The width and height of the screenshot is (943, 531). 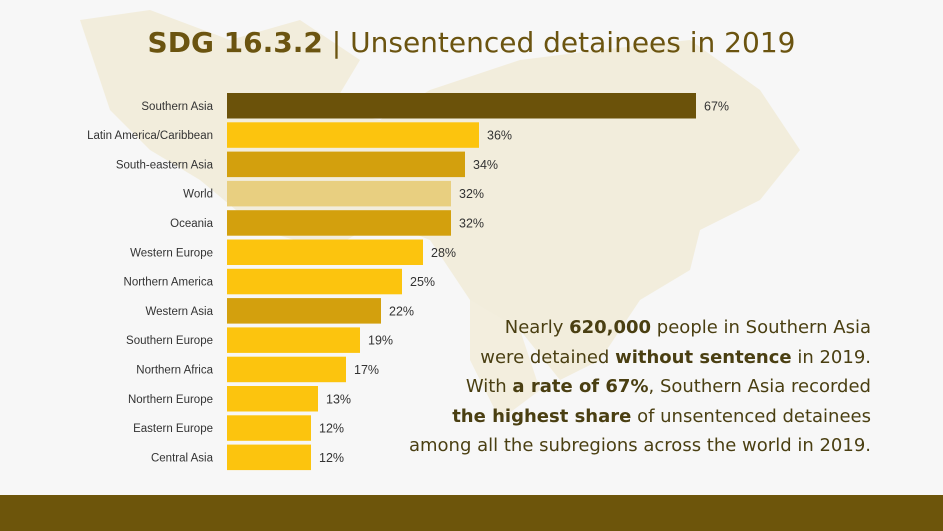 I want to click on callout-line-1: Nearly 620,000 people in Southern Asia, so click(x=611, y=328).